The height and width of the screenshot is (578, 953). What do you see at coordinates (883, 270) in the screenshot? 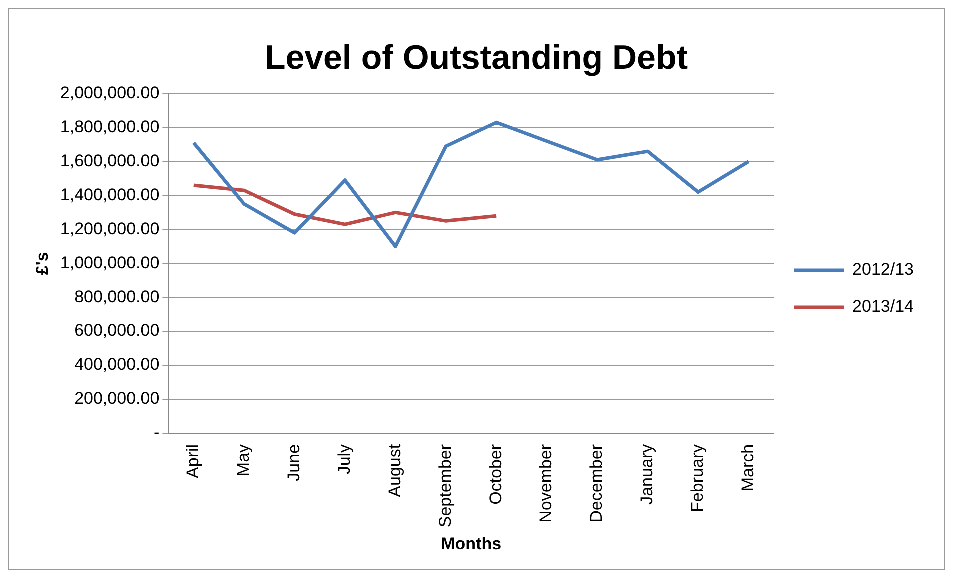
I see `legend-label: 2012/13` at bounding box center [883, 270].